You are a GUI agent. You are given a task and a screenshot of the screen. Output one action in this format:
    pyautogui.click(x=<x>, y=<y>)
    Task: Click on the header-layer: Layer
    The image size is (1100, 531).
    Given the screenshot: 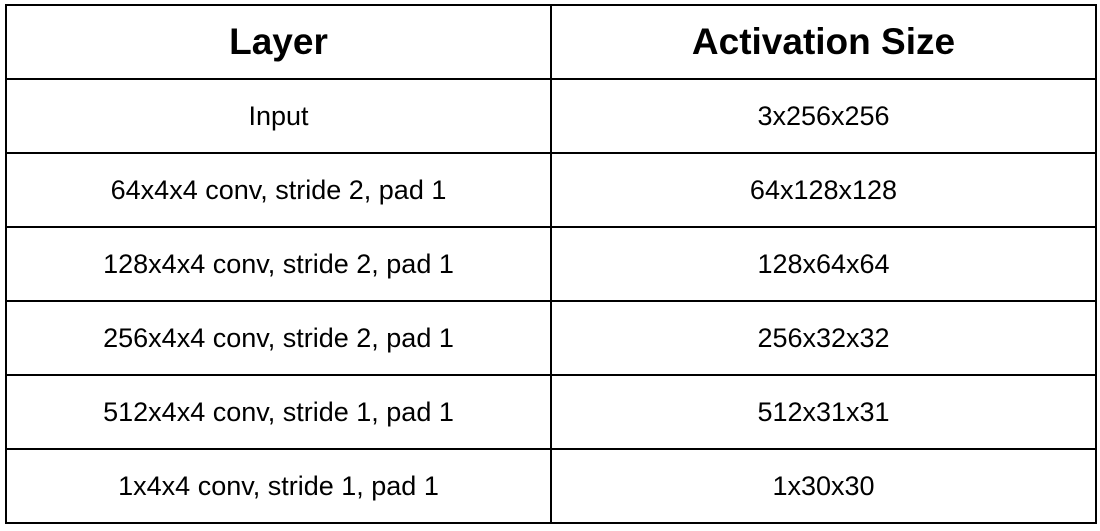 What is the action you would take?
    pyautogui.click(x=278, y=42)
    